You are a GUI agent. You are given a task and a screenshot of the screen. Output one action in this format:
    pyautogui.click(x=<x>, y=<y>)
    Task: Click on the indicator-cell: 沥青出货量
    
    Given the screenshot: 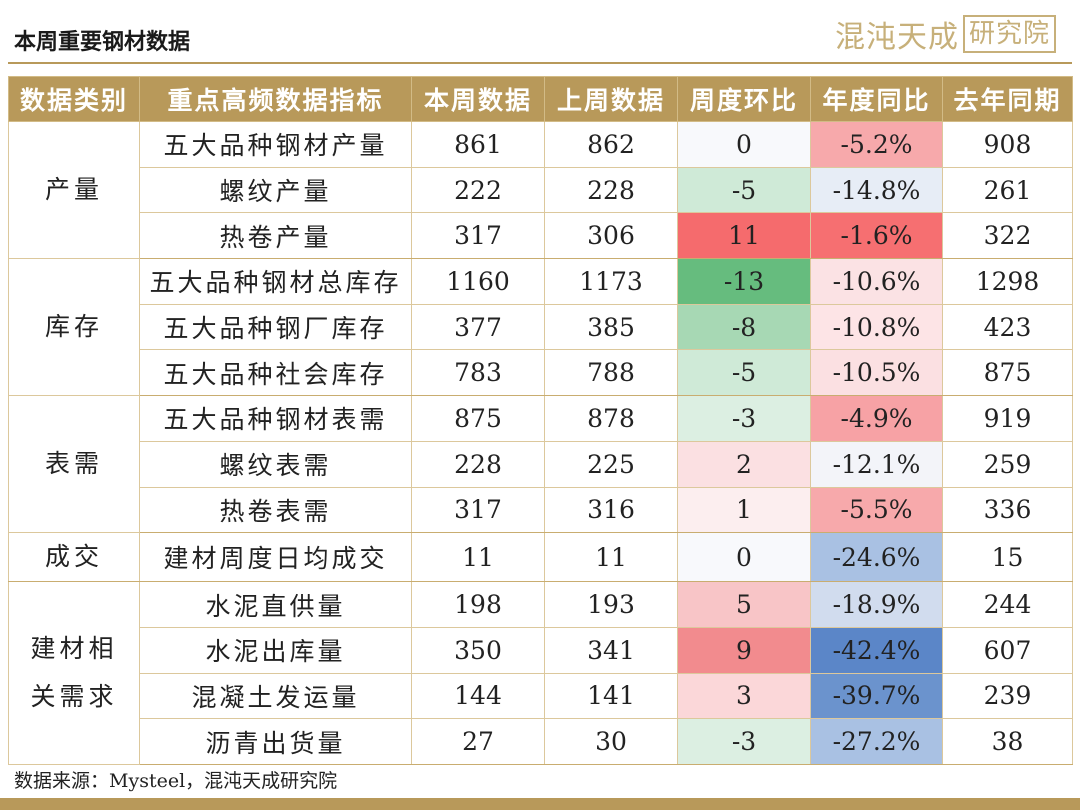 What is the action you would take?
    pyautogui.click(x=275, y=741)
    